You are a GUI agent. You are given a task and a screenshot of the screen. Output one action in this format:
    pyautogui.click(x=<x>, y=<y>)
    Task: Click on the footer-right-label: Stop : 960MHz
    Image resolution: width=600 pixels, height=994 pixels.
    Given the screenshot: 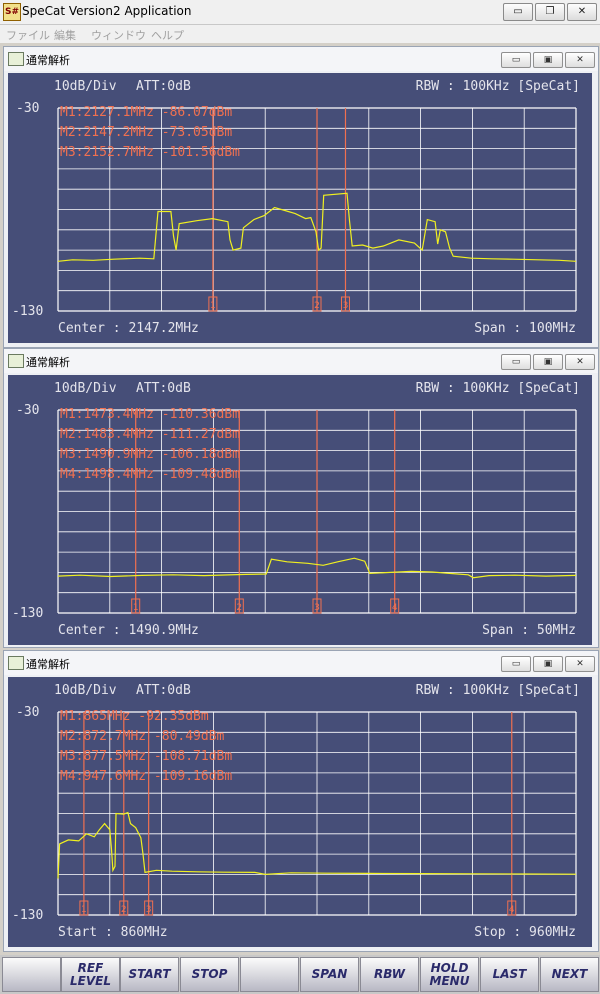 What is the action you would take?
    pyautogui.click(x=525, y=932)
    